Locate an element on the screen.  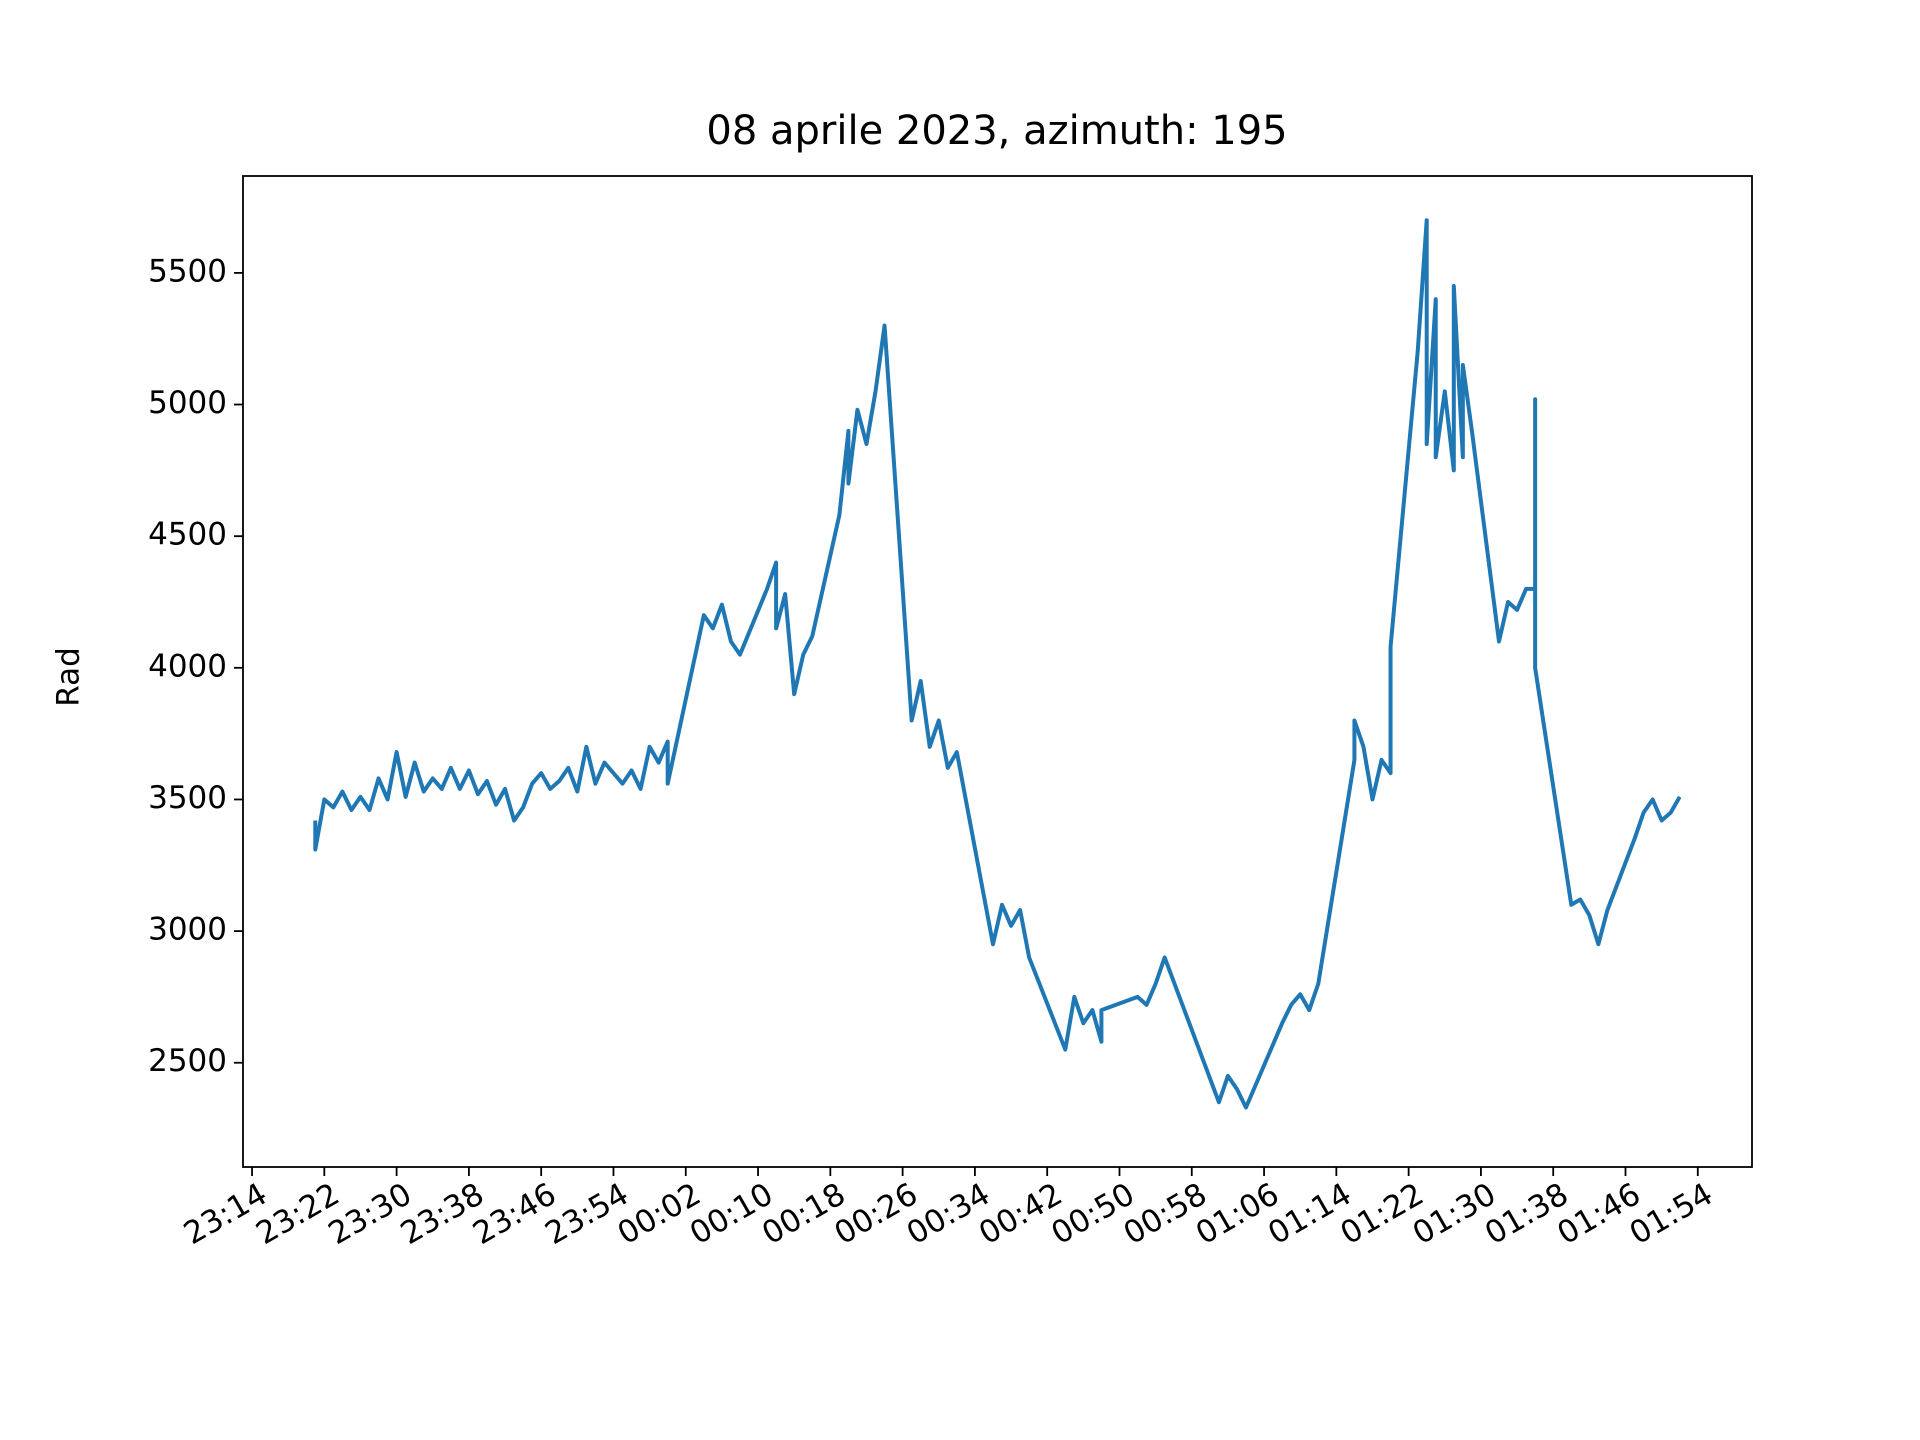
x-tick-label: 00:02 is located at coordinates (659, 1214).